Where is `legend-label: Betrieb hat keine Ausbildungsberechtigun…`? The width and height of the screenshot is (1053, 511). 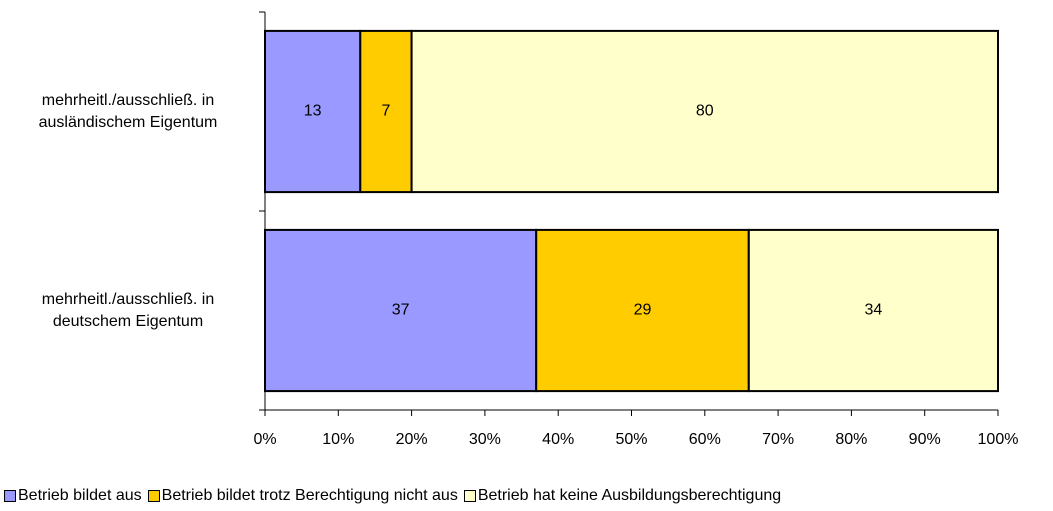
legend-label: Betrieb hat keine Ausbildungsberechtigun… is located at coordinates (629, 495).